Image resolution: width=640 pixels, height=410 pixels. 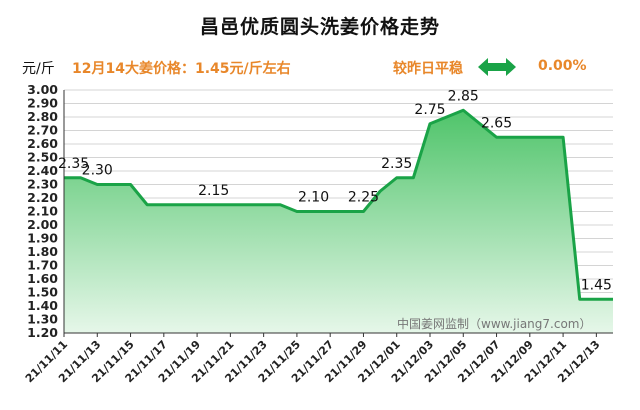 I want to click on watermark: 中国姜网监制（www.jiang7.com）, so click(x=494, y=323).